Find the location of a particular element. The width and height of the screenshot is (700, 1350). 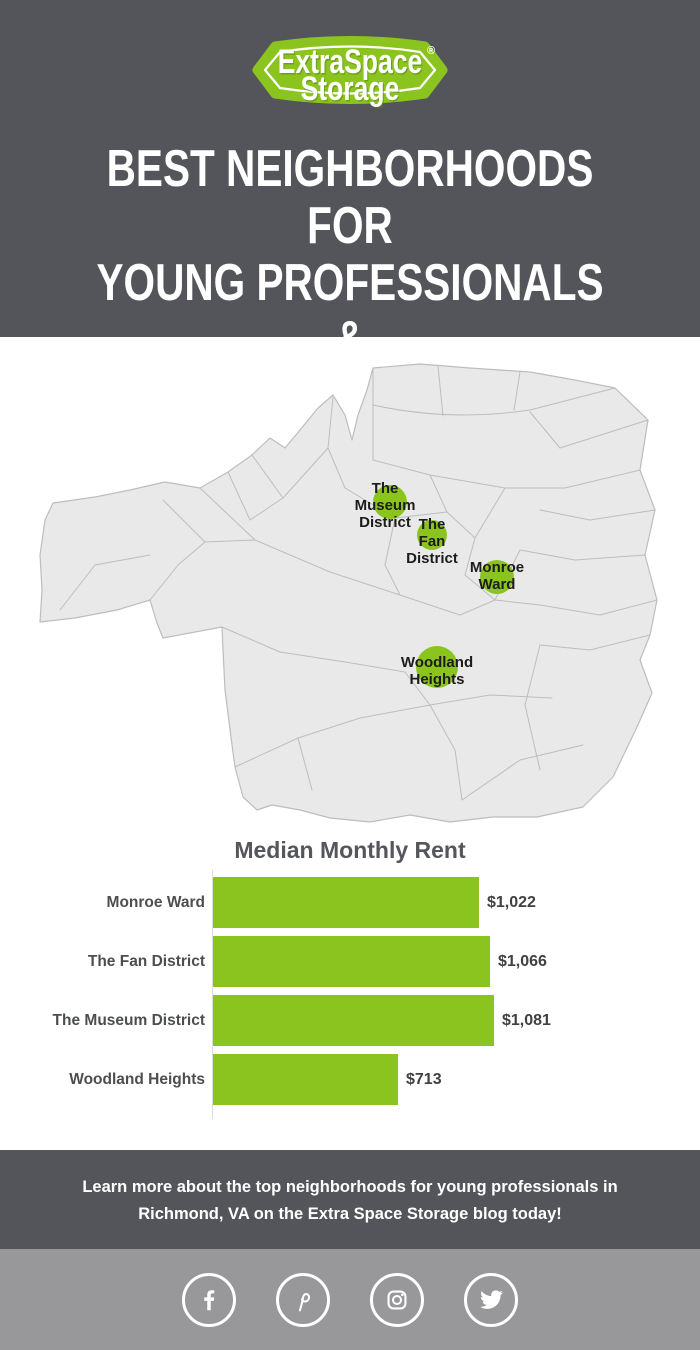

map-marker-label-monroe-ward: Monroe Ward is located at coordinates (497, 576).